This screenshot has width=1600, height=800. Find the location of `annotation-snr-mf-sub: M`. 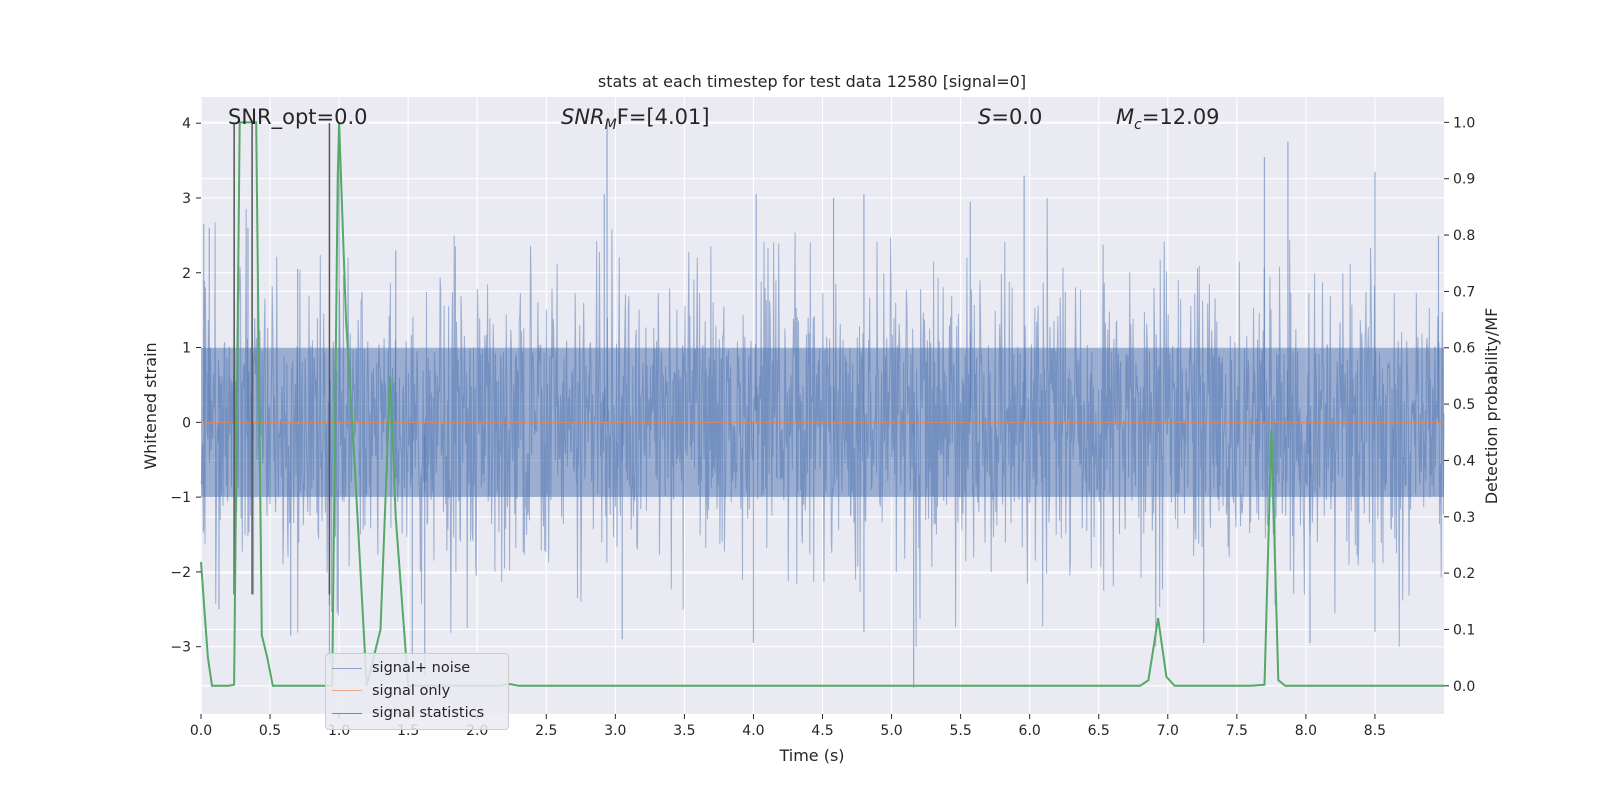

annotation-snr-mf-sub: M is located at coordinates (611, 125).